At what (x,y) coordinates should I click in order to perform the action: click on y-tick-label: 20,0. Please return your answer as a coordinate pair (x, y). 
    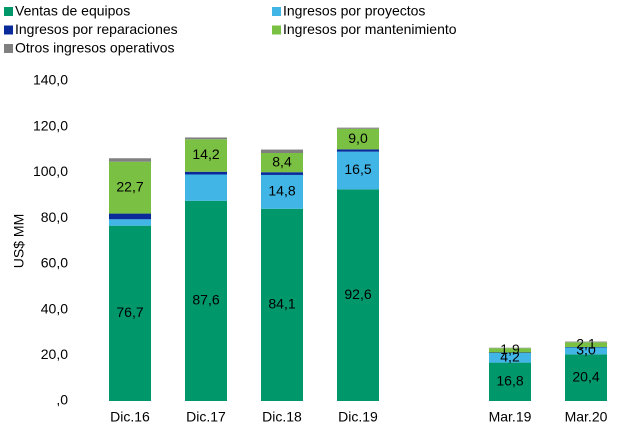
    Looking at the image, I should click on (54, 354).